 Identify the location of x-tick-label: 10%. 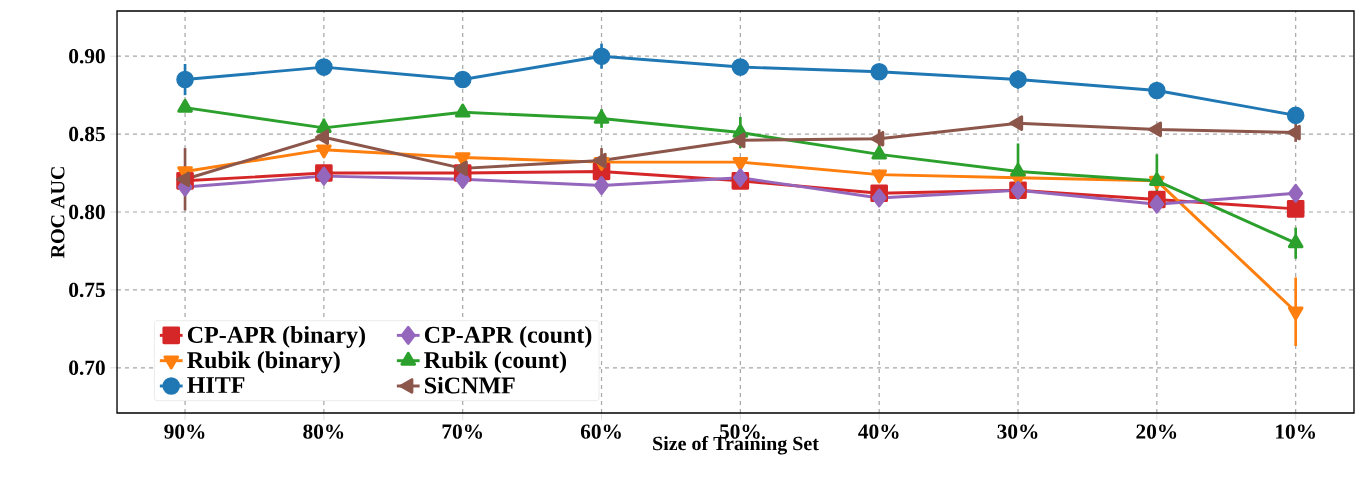
(1295, 431).